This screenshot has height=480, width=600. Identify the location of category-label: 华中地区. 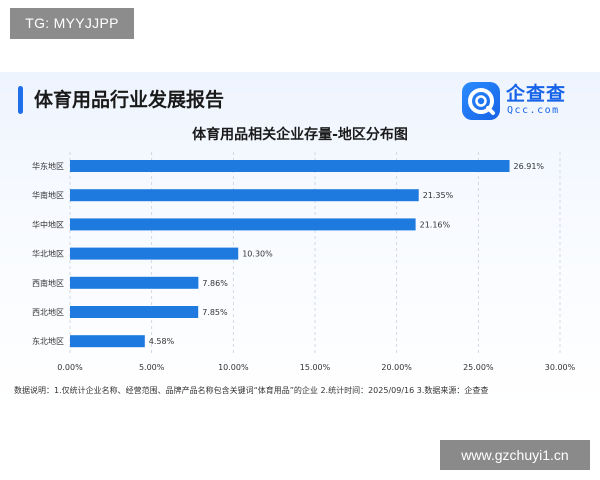
(48, 224).